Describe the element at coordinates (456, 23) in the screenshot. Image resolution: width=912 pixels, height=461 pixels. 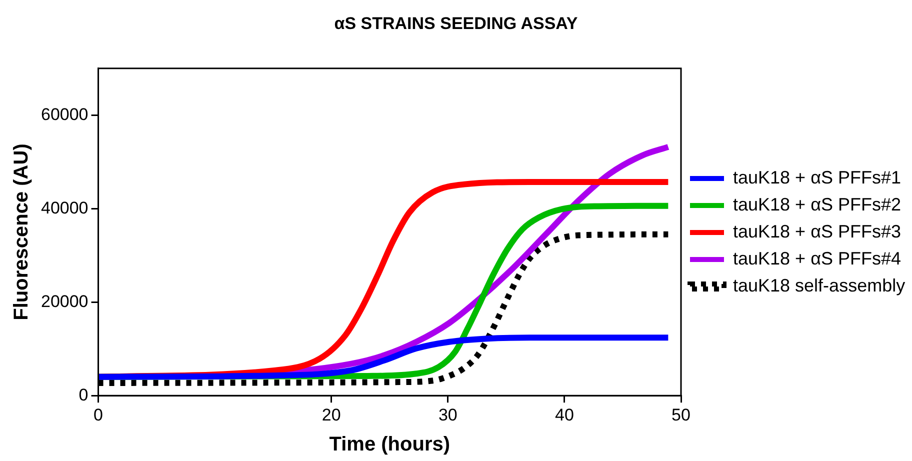
I see `chart-title: αS STRAINS SEEDING ASSAY` at that location.